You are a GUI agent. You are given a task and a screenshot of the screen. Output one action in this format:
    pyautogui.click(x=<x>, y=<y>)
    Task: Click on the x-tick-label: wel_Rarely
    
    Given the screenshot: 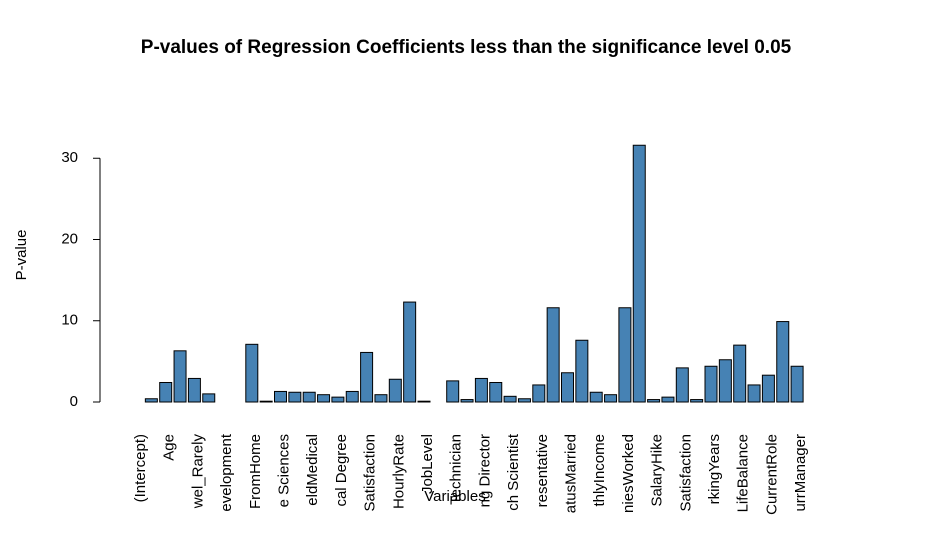 What is the action you would take?
    pyautogui.click(x=197, y=472)
    